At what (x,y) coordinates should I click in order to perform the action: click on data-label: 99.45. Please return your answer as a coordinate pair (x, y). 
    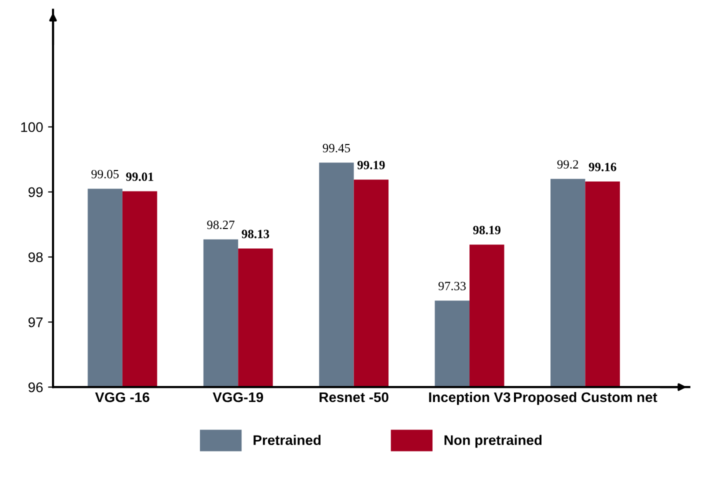
    Looking at the image, I should click on (336, 148).